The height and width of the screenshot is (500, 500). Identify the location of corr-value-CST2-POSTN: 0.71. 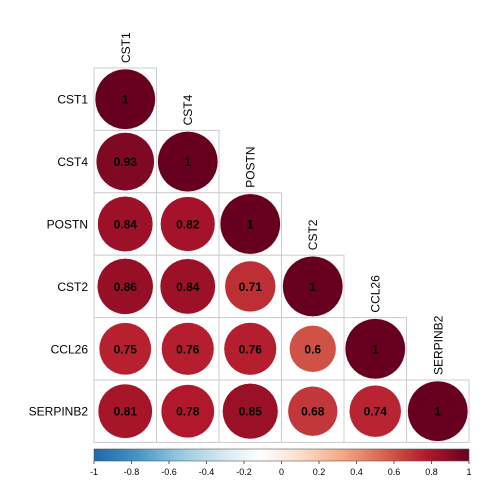
(251, 287).